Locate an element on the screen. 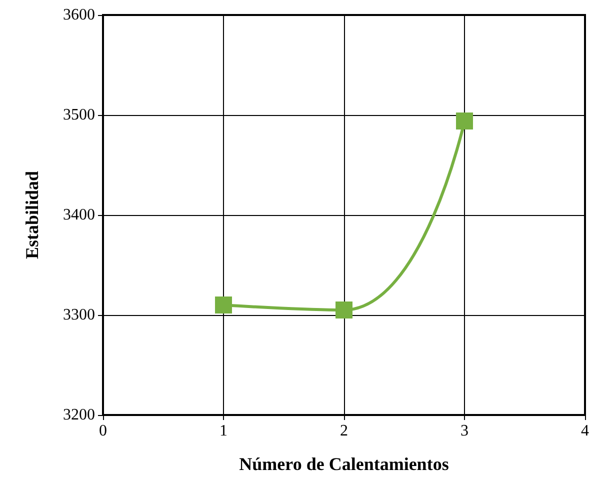  y-tick-label: 3500 is located at coordinates (79, 115).